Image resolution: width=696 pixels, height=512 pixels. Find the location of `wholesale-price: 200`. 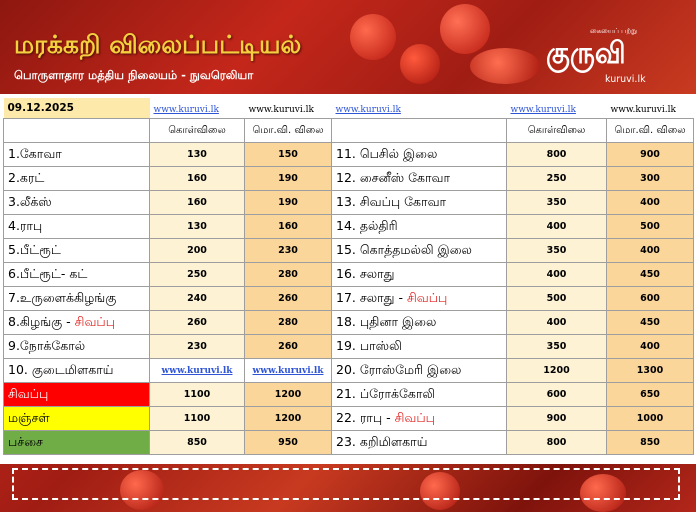

wholesale-price: 200 is located at coordinates (197, 250).